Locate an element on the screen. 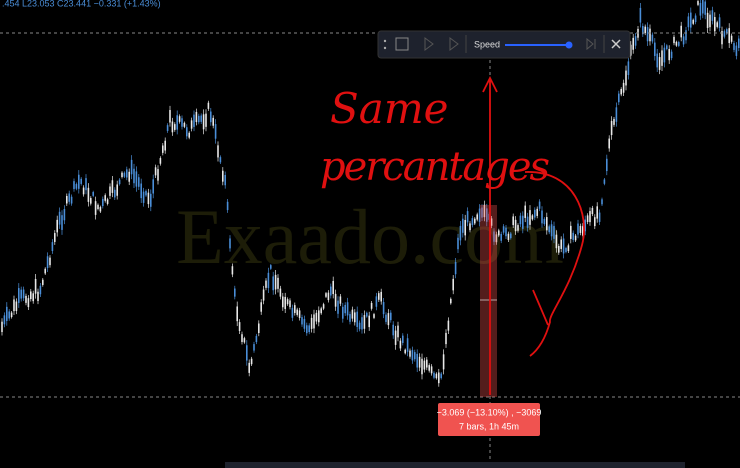 The image size is (740, 468). annotation: percantages is located at coordinates (435, 167).